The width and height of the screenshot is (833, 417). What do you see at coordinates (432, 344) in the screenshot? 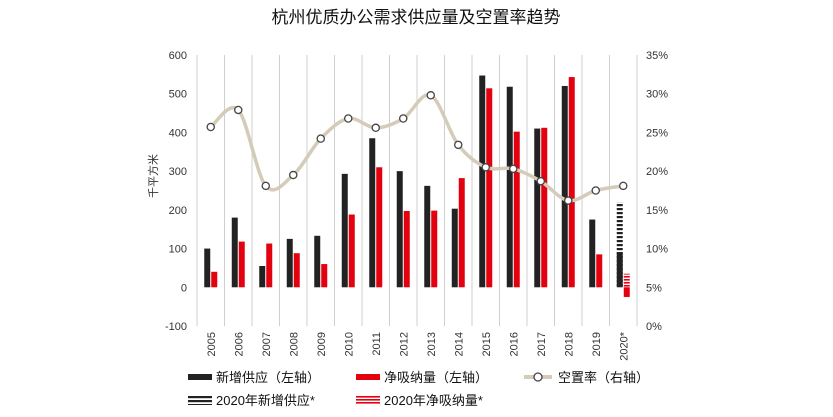
I see `x-tick-label: 2013` at bounding box center [432, 344].